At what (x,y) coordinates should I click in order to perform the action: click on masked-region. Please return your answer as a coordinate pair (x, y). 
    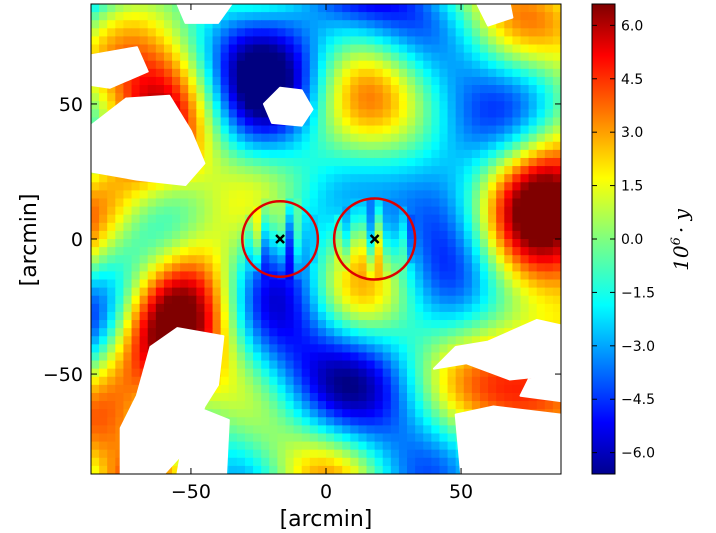
    Looking at the image, I should click on (288, 106).